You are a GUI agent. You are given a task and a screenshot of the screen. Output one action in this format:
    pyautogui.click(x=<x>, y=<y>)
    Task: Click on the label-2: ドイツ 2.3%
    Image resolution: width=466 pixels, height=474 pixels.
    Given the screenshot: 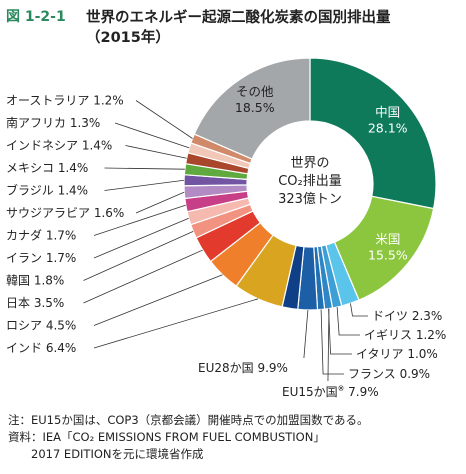 What is the action you would take?
    pyautogui.click(x=407, y=316)
    